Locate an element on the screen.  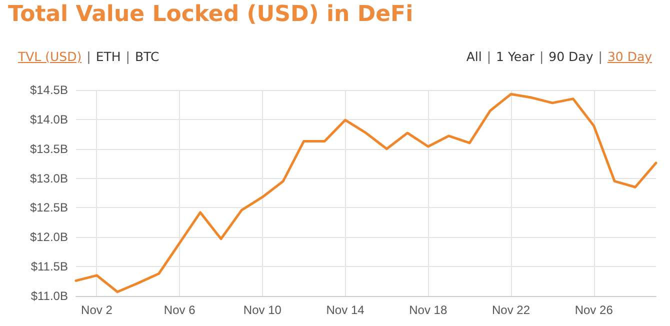
y-tick-label: $14.0B is located at coordinates (49, 119).